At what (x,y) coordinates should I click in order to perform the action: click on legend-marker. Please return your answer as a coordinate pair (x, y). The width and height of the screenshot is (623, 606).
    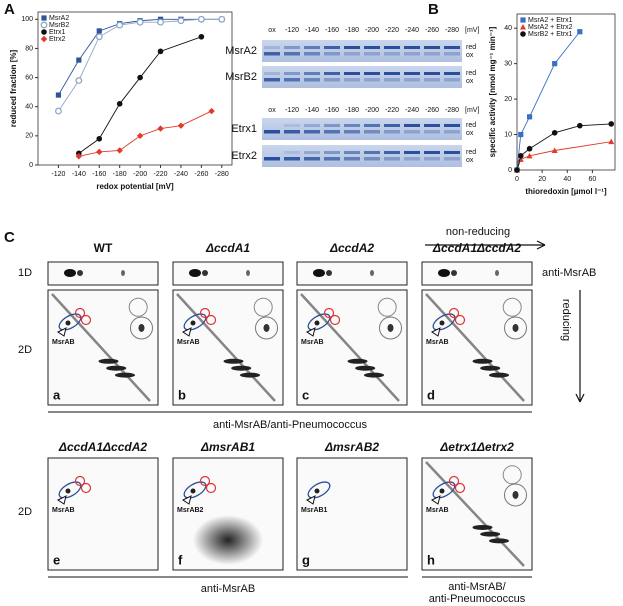
    Looking at the image, I should click on (44, 25).